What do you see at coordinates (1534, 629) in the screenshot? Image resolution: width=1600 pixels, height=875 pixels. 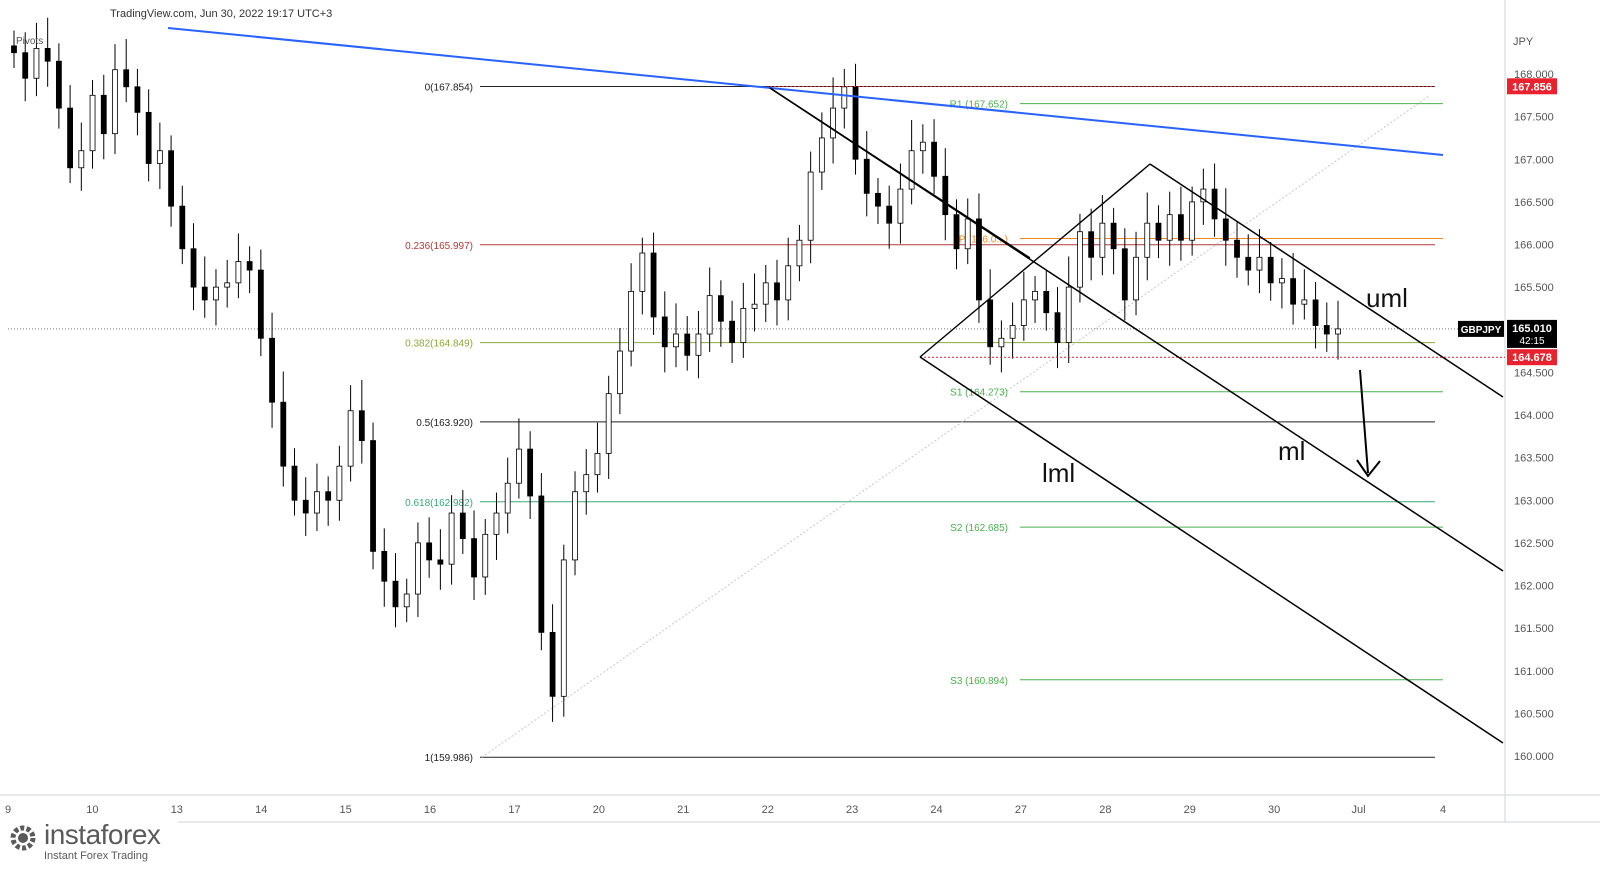 I see `price-tick-label: 161.500` at bounding box center [1534, 629].